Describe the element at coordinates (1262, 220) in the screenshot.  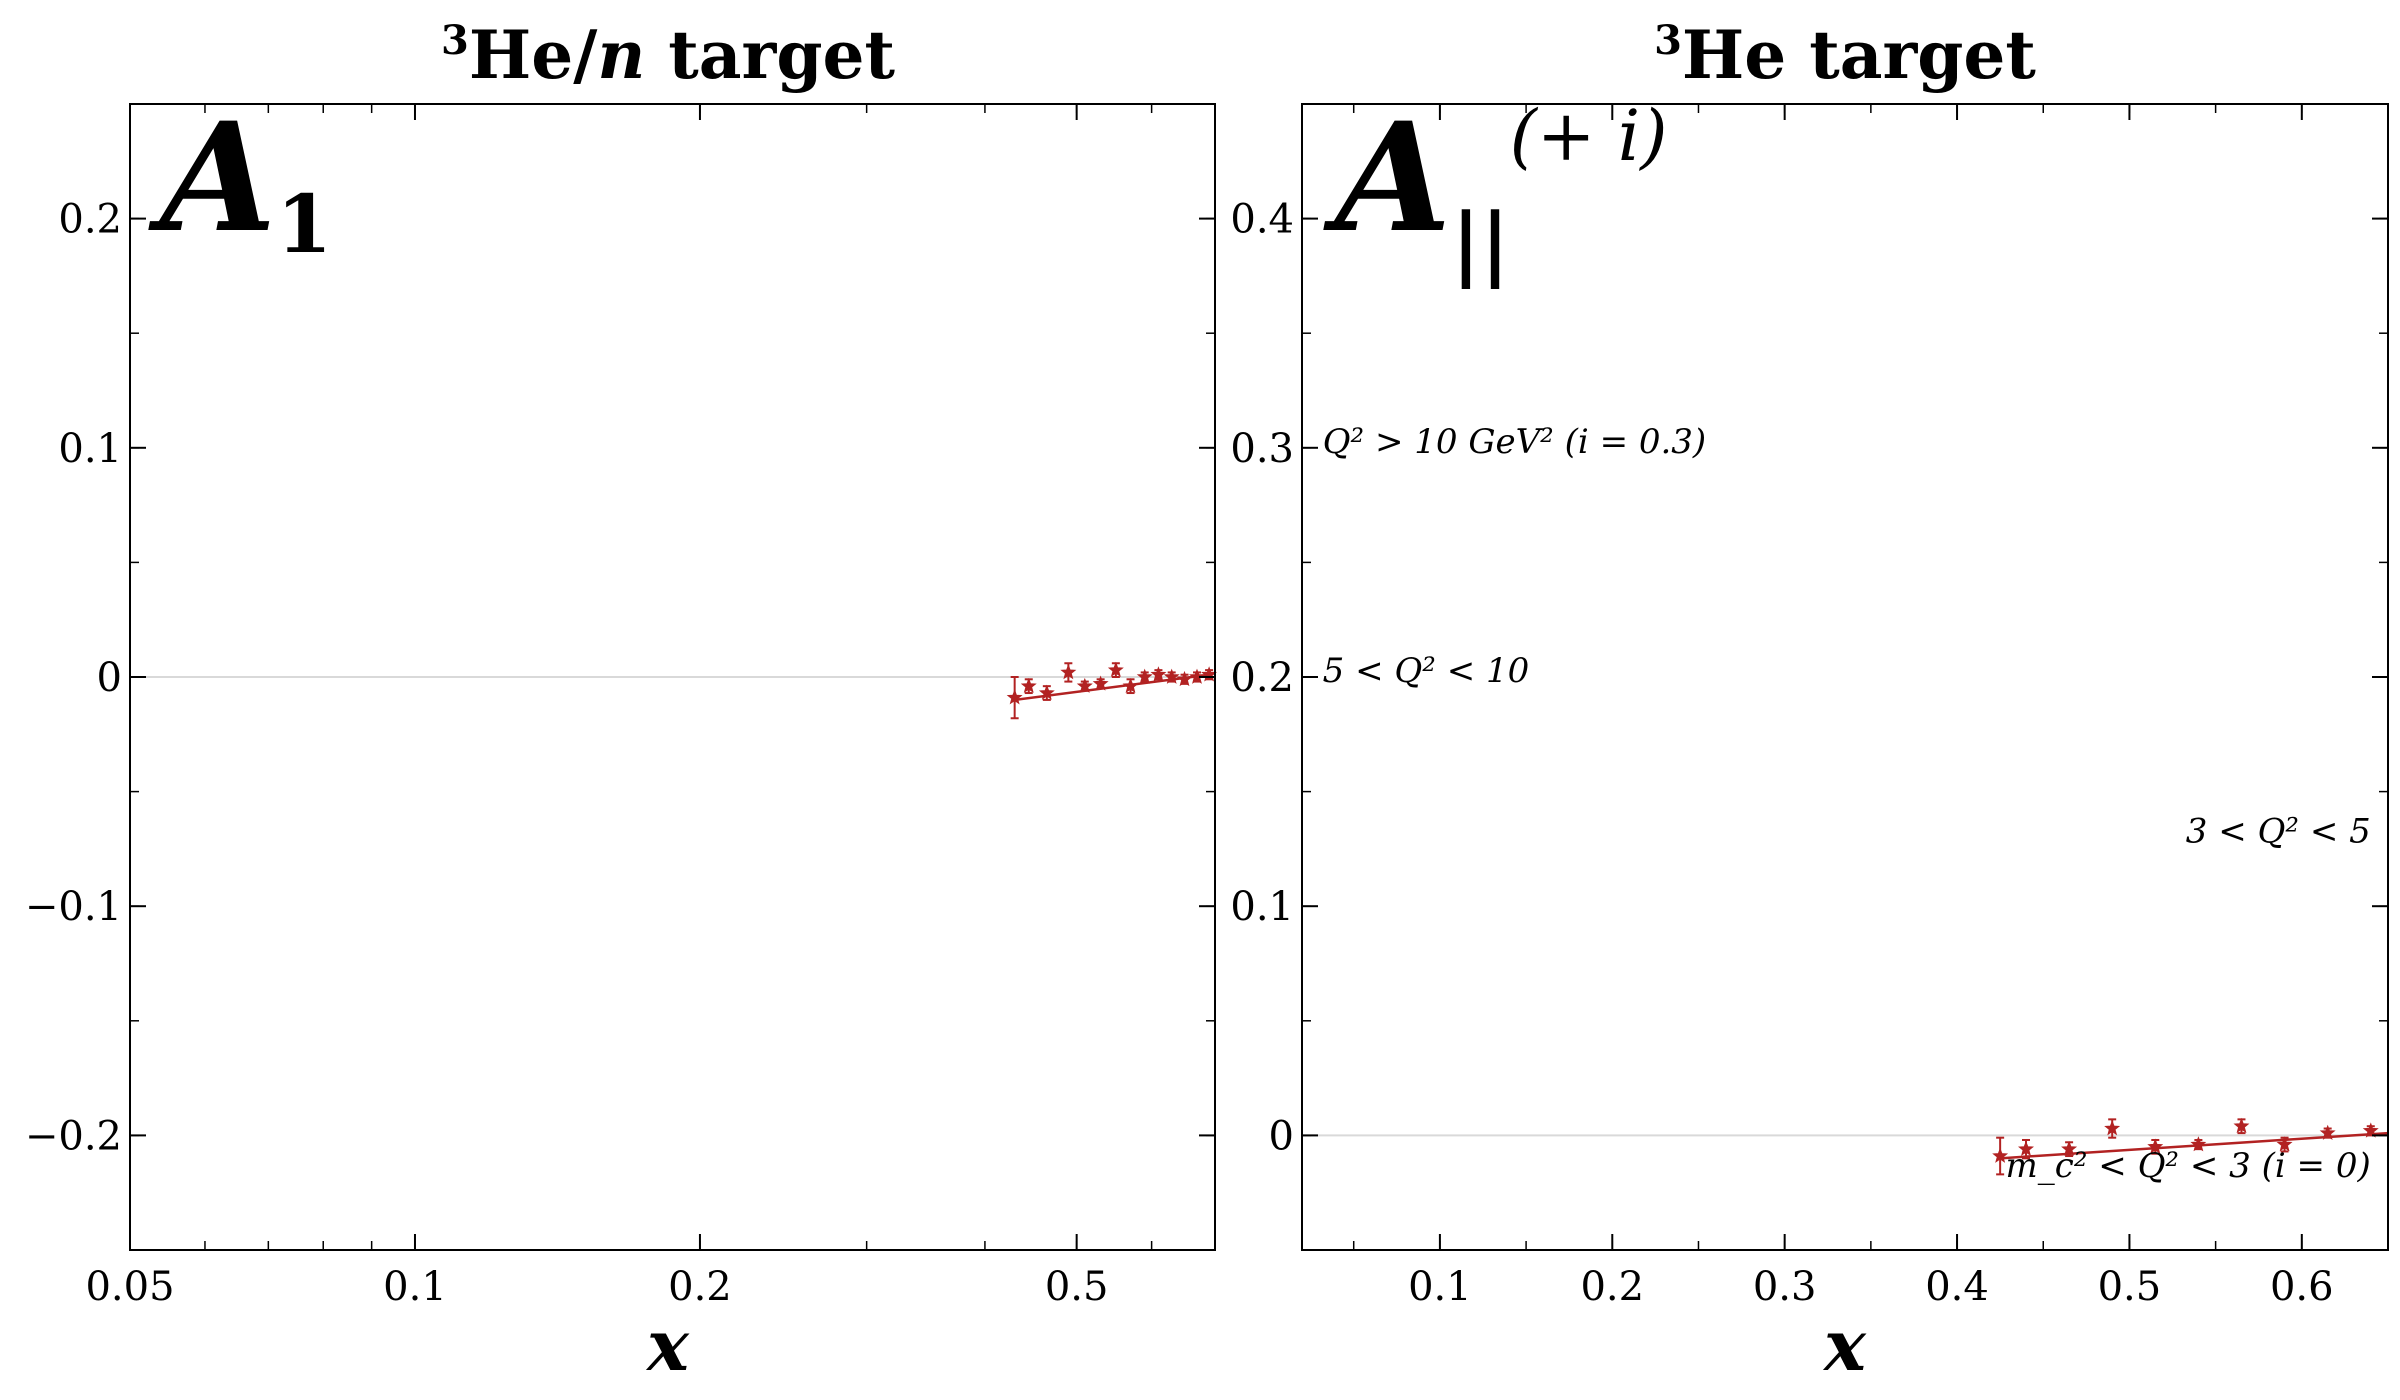
I see `y-tick-label: 0.4` at that location.